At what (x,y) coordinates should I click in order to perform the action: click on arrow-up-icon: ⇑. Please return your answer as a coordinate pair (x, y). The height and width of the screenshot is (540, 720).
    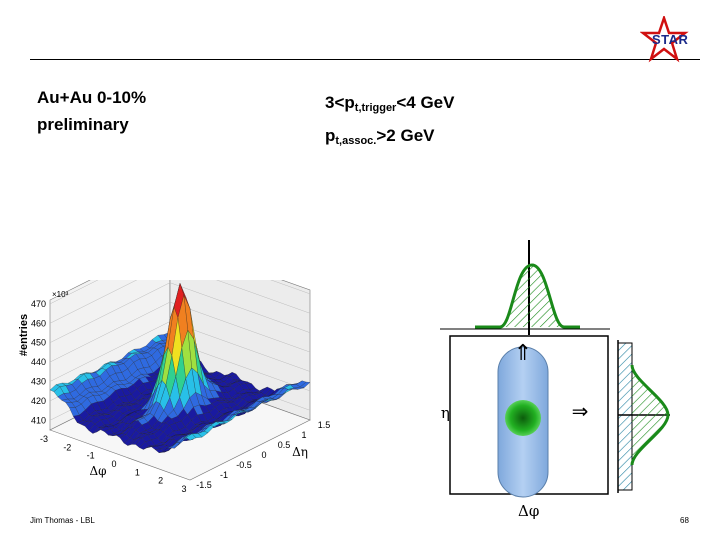
    Looking at the image, I should click on (523, 353).